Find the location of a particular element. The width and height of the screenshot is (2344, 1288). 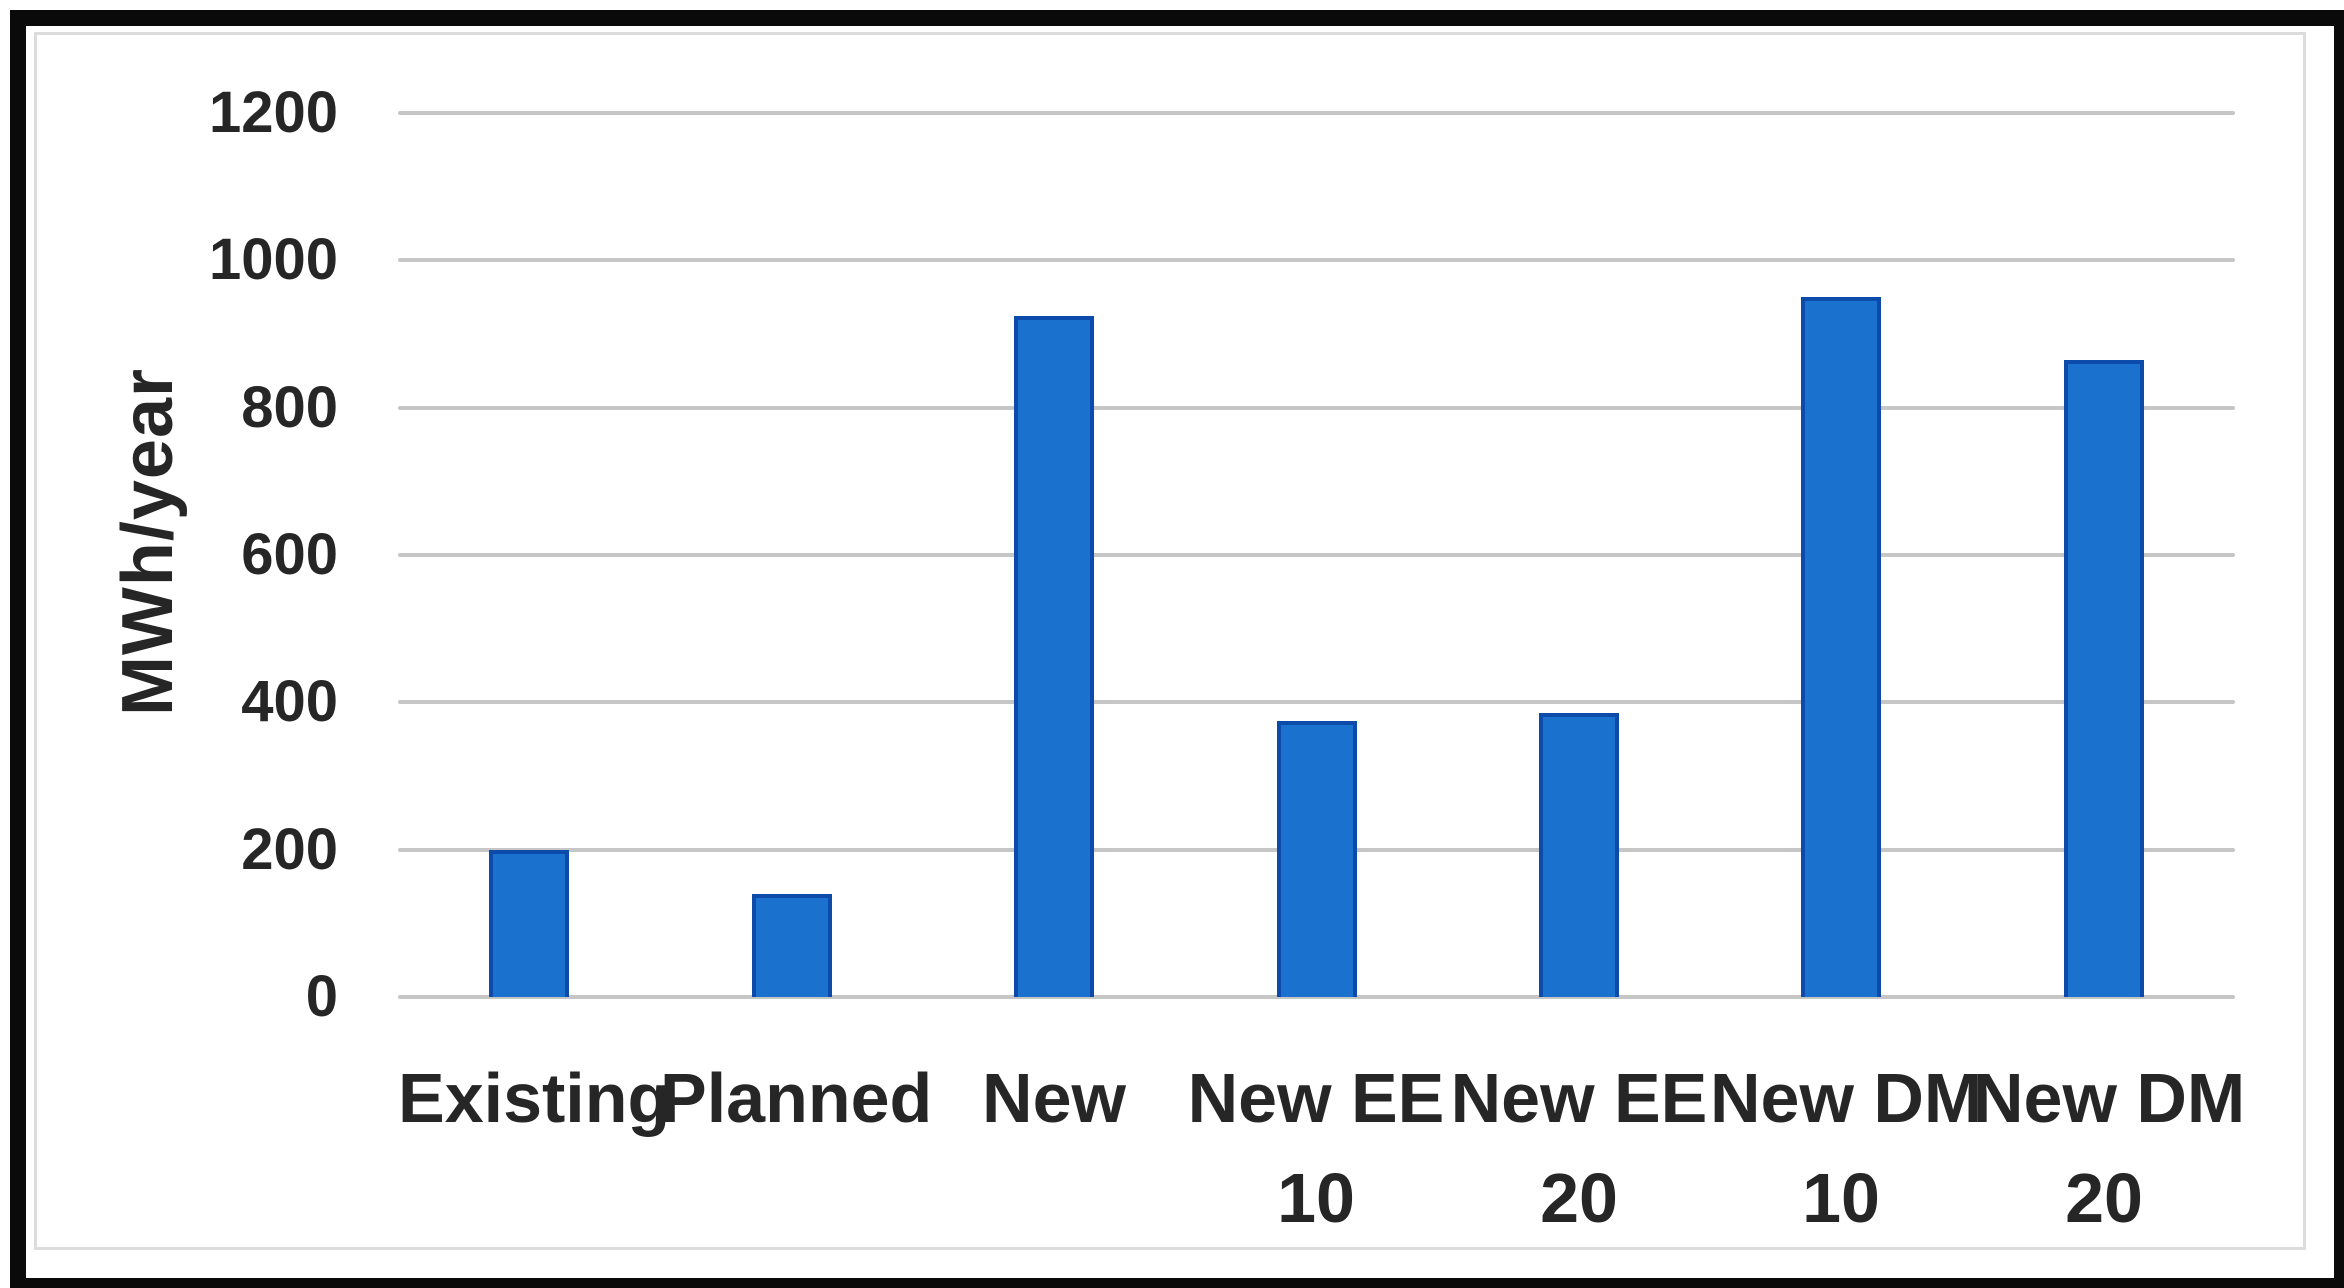

bar-planned is located at coordinates (792, 945).